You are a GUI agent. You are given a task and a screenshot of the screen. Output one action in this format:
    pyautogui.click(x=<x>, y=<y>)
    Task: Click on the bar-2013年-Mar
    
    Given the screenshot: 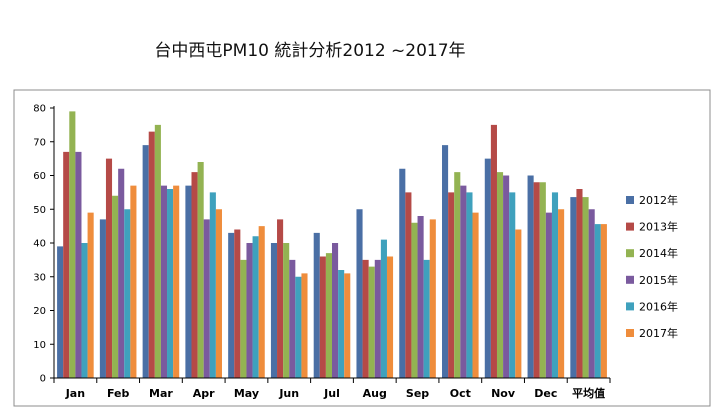 What is the action you would take?
    pyautogui.click(x=151, y=255)
    